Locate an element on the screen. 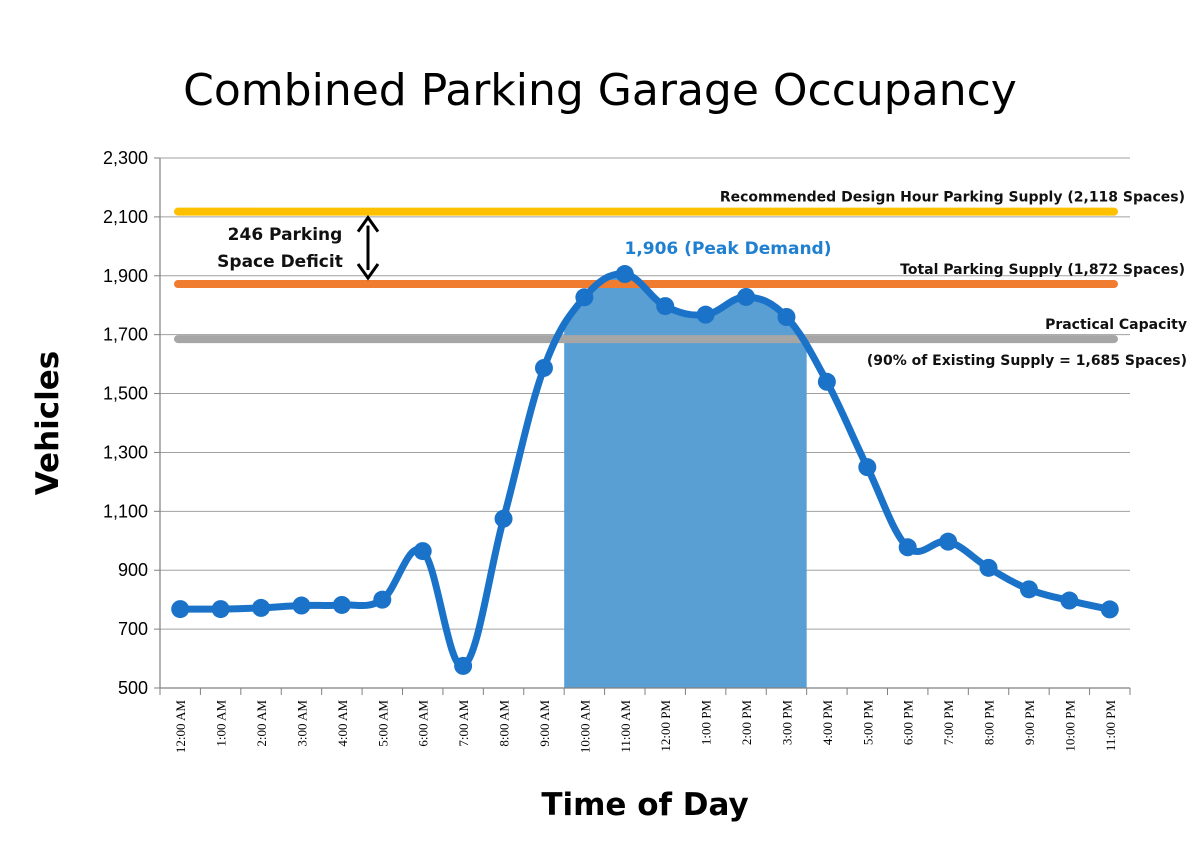  x-tick-label: 9:00 PM is located at coordinates (1029, 723).